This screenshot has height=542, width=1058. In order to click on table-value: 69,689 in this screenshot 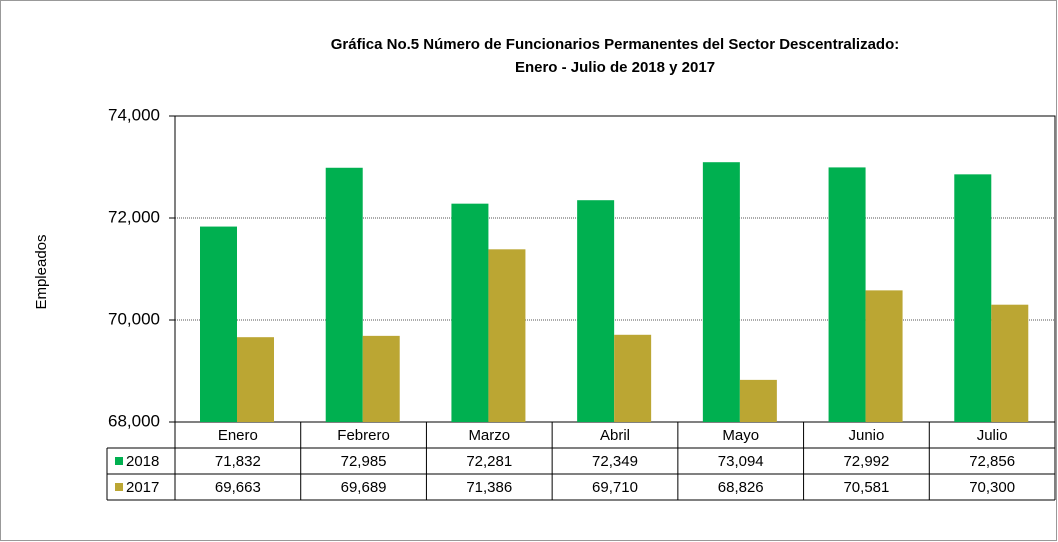, I will do `click(364, 487)`.